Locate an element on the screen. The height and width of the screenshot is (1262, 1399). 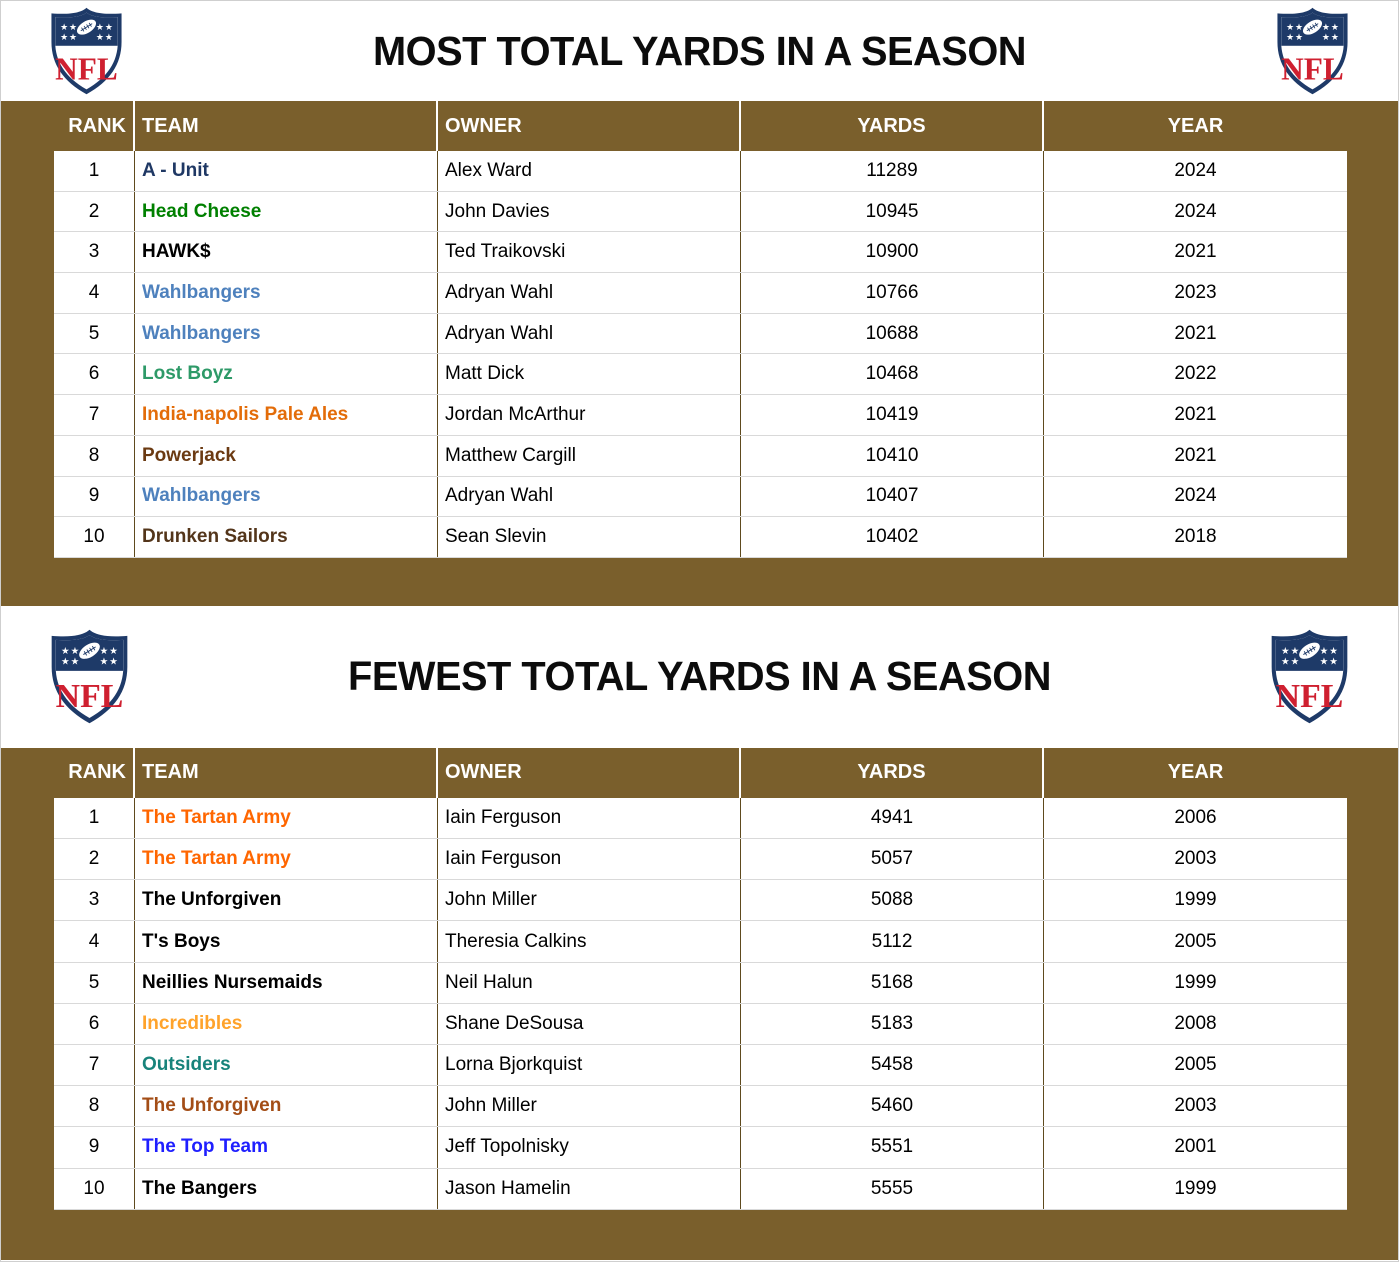
yards-cell: 5460 is located at coordinates (892, 1106).